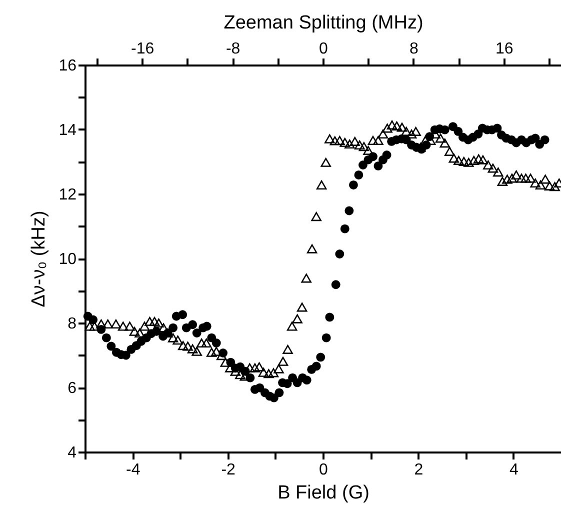 The width and height of the screenshot is (561, 518). I want to click on y-tick-label: 10, so click(67, 259).